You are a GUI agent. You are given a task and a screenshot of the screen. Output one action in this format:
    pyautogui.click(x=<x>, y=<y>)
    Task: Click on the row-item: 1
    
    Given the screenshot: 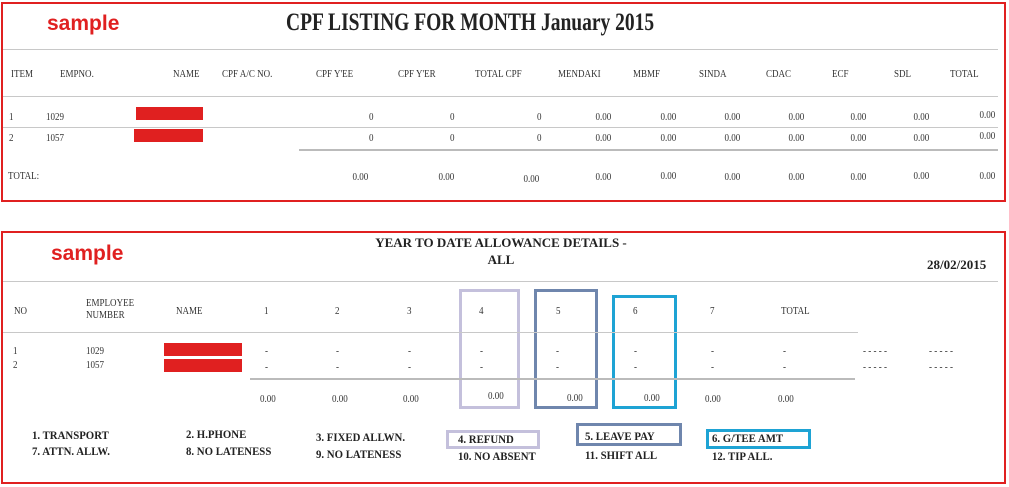 What is the action you would take?
    pyautogui.click(x=11, y=117)
    